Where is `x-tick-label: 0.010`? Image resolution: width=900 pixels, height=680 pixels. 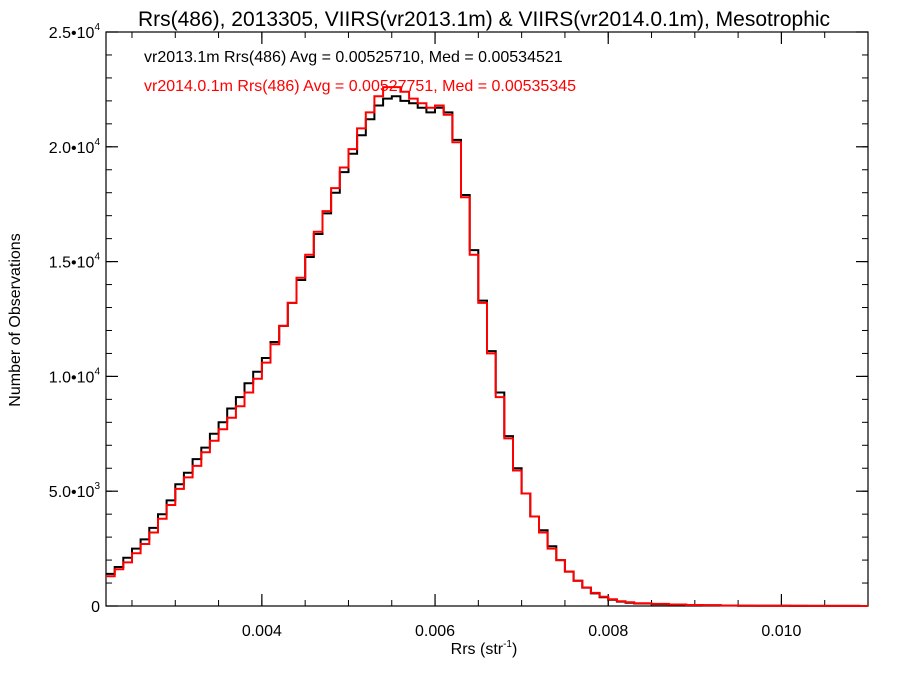
x-tick-label: 0.010 is located at coordinates (781, 631).